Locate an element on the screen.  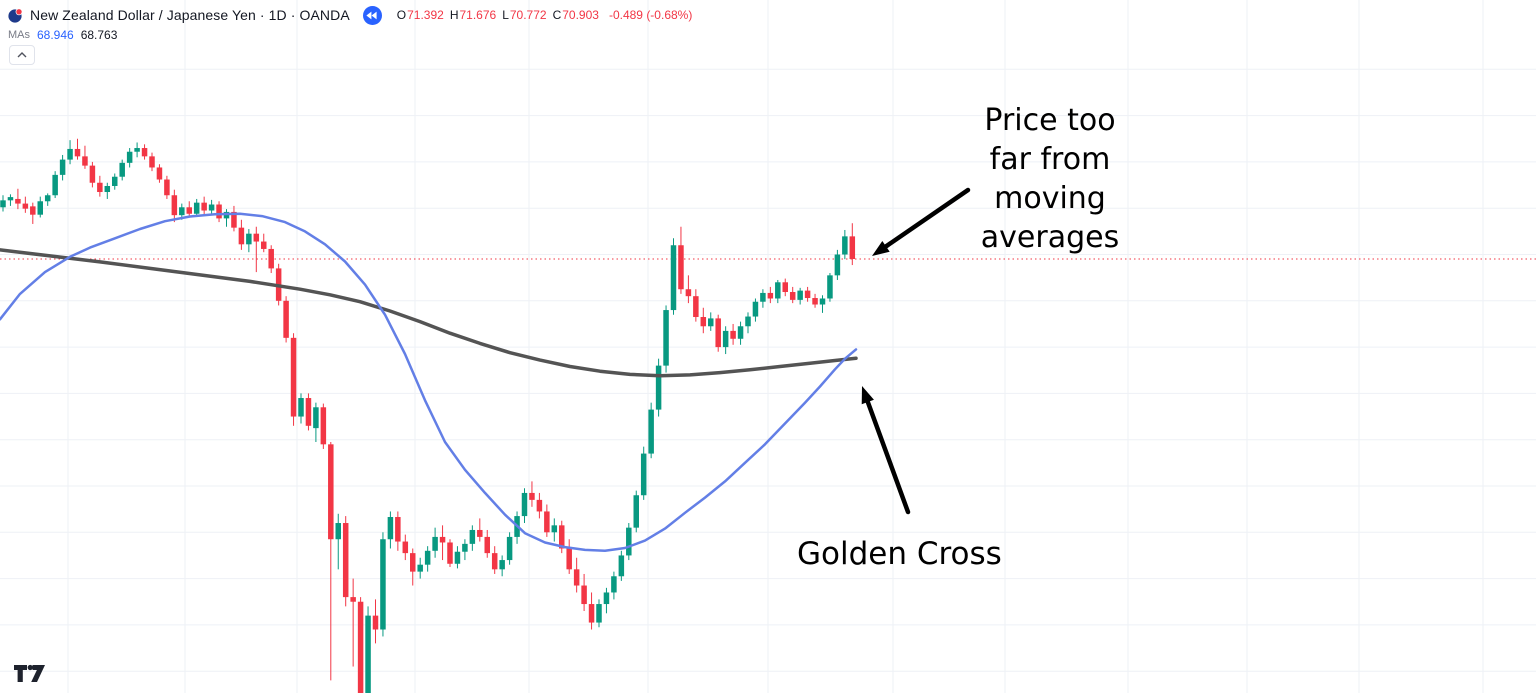
price-too-far-arrow is located at coordinates (921, 221).